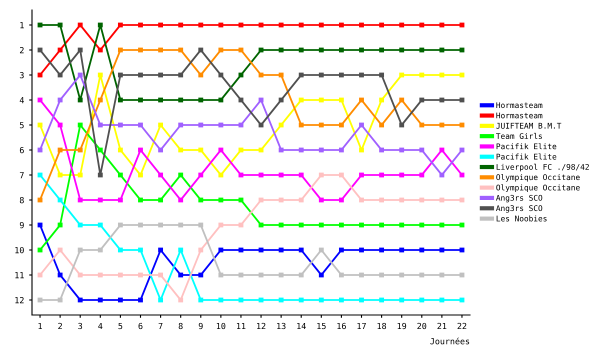 The height and width of the screenshot is (350, 600). What do you see at coordinates (60, 326) in the screenshot?
I see `x-tick-label: 2` at bounding box center [60, 326].